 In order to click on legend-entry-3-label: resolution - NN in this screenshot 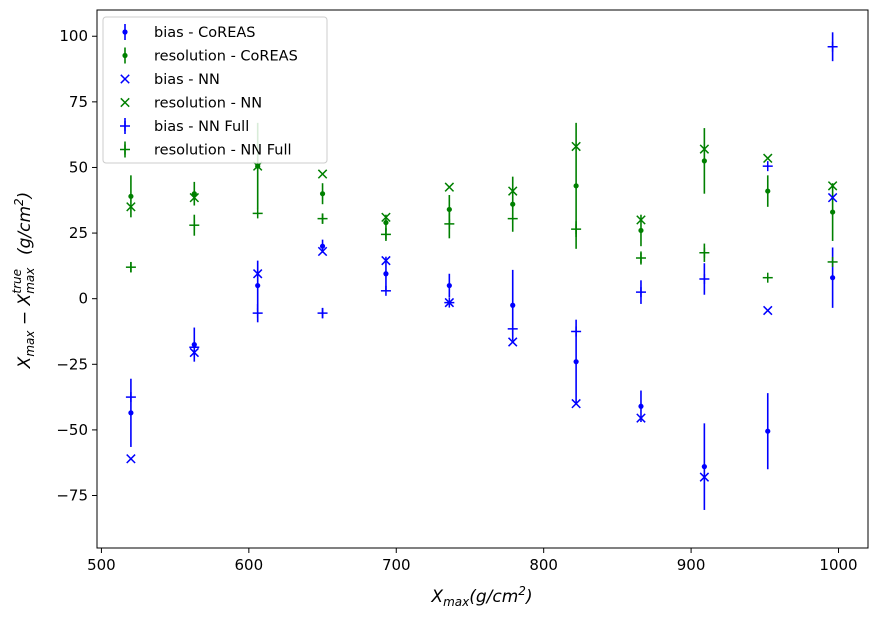, I will do `click(208, 104)`.